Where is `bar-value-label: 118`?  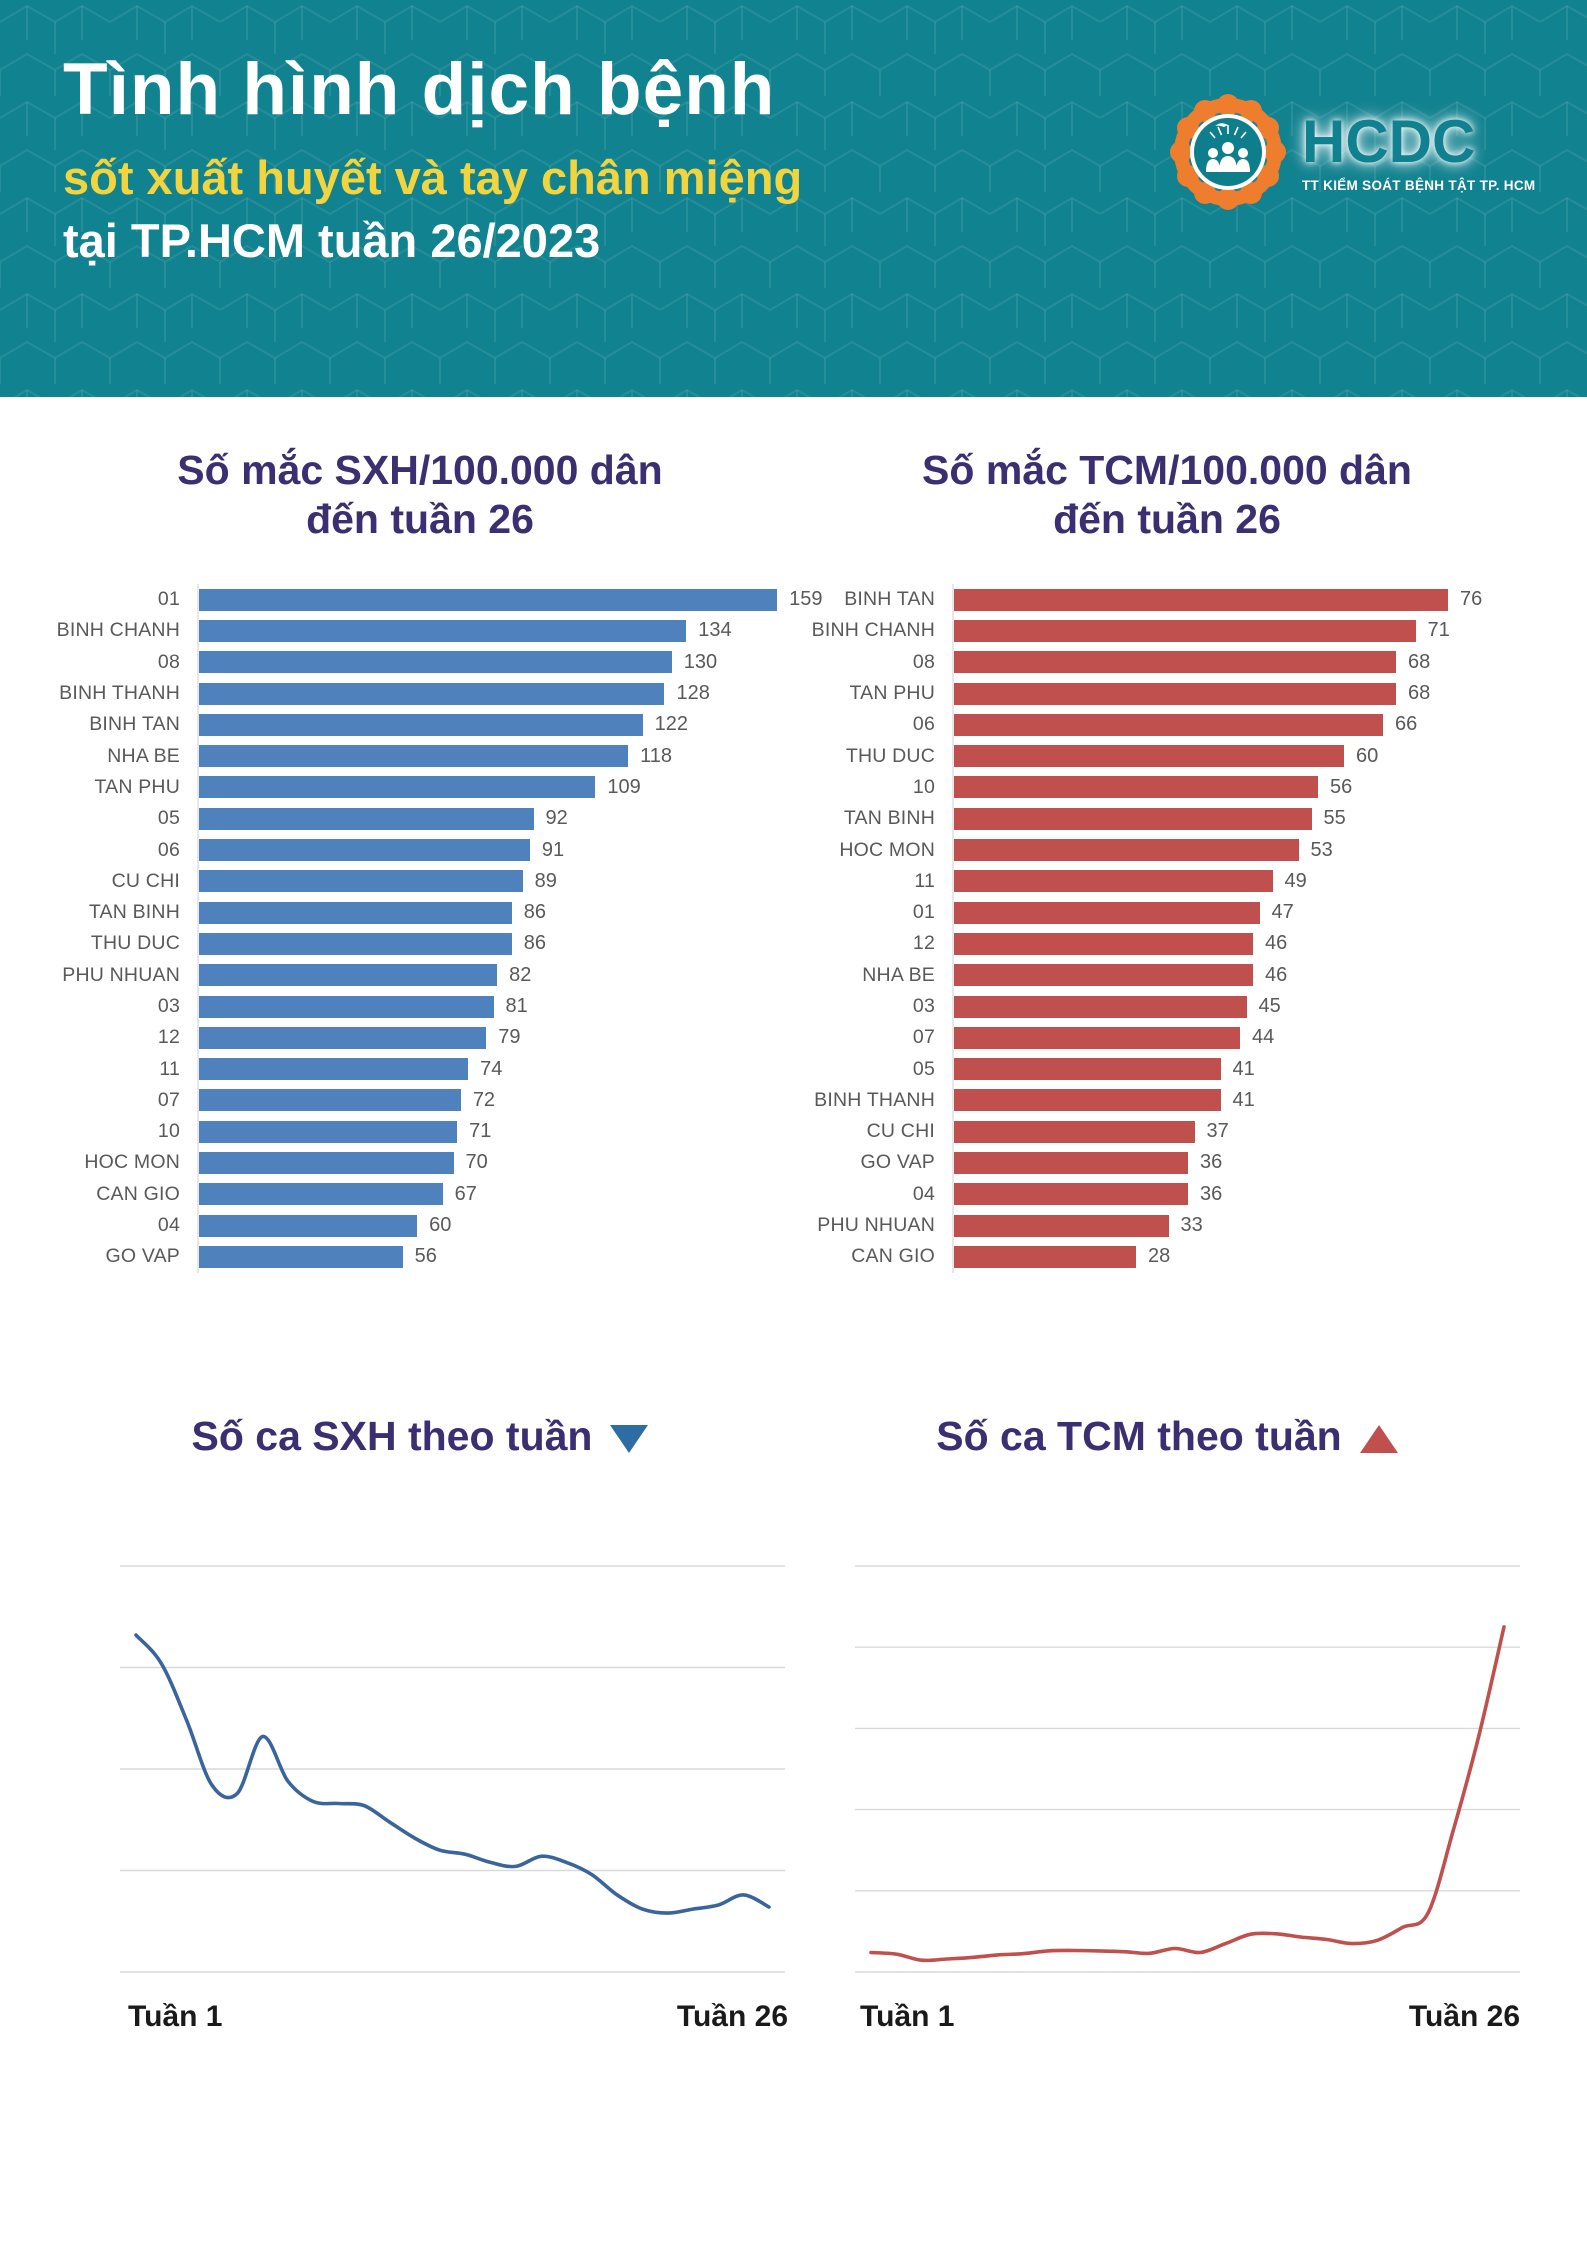
bar-value-label: 118 is located at coordinates (656, 755).